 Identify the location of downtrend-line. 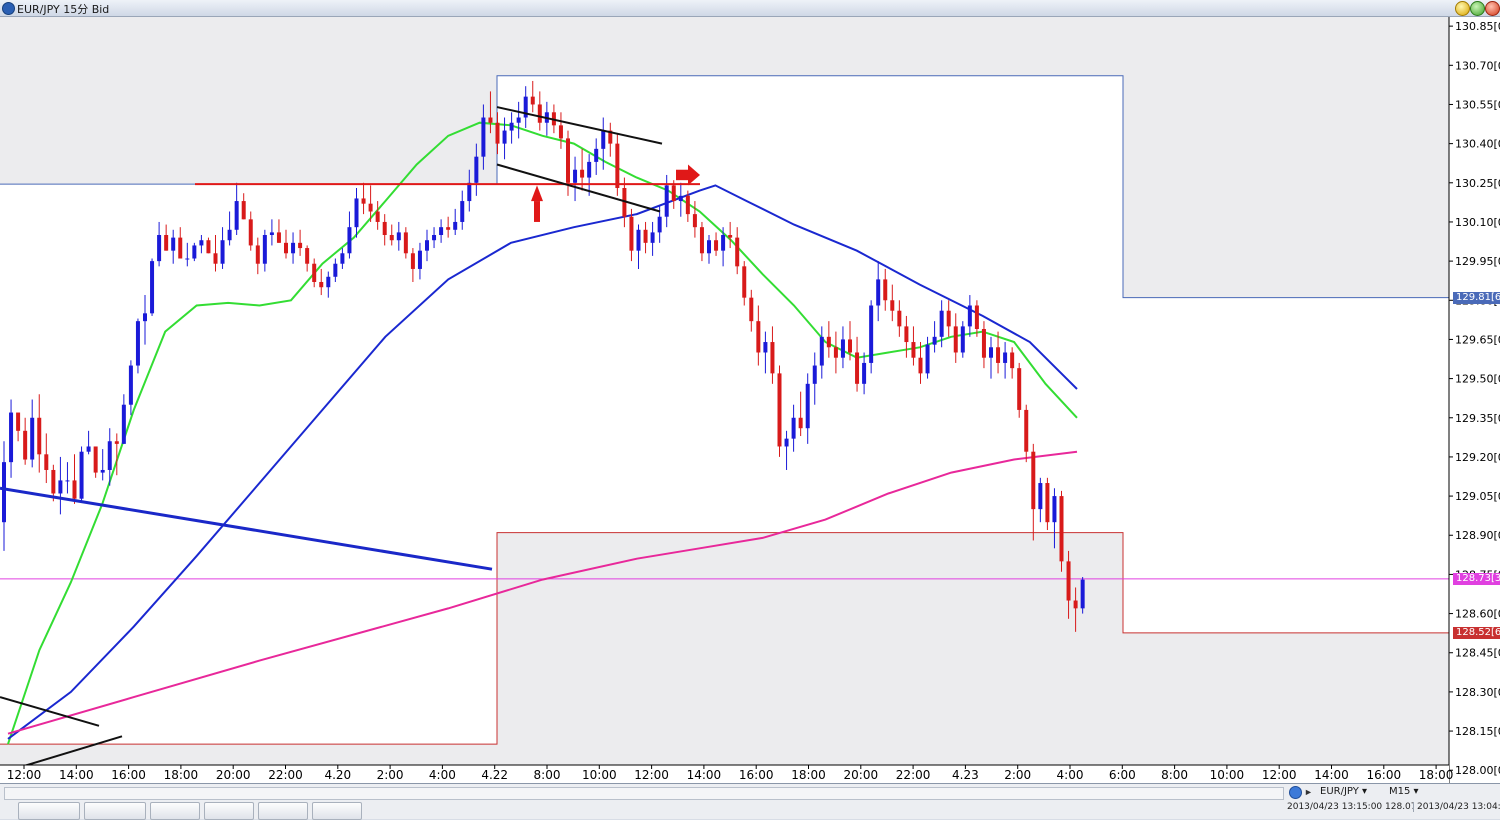
(246, 528).